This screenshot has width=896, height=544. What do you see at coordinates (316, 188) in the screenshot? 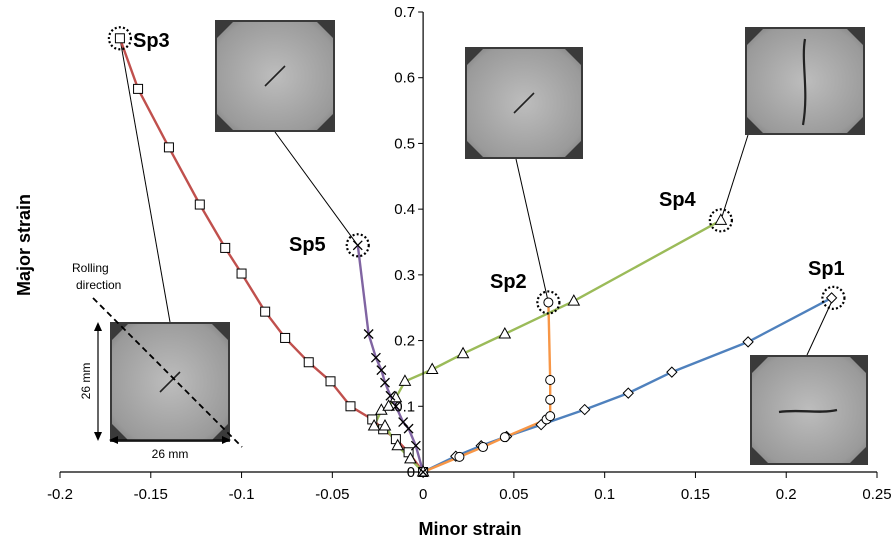
I see `sp5-leader-line` at bounding box center [316, 188].